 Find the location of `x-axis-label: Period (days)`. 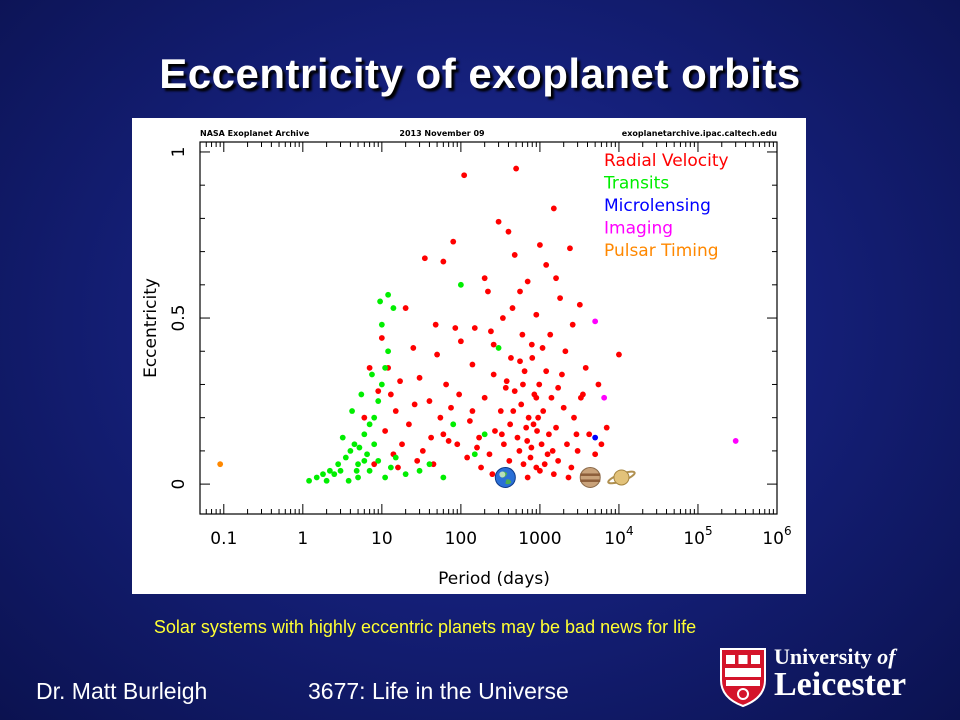

x-axis-label: Period (days) is located at coordinates (494, 579).